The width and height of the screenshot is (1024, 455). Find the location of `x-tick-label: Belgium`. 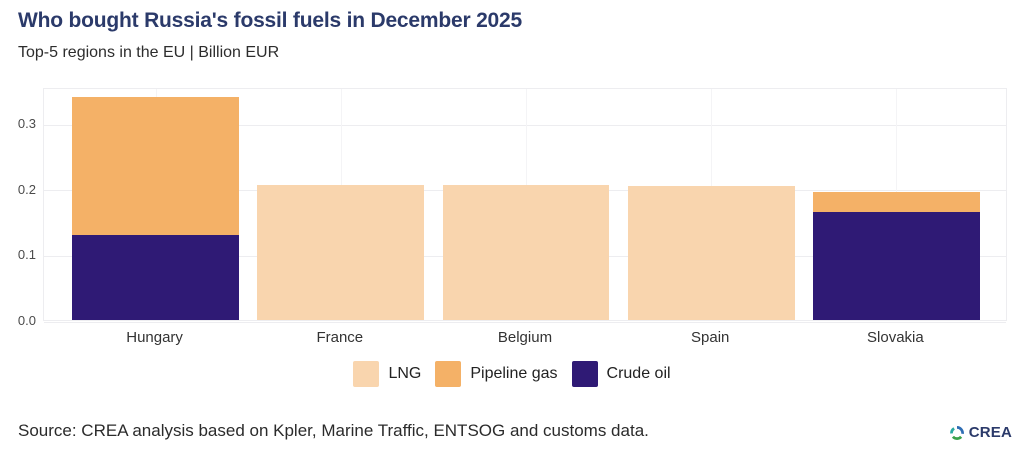

x-tick-label: Belgium is located at coordinates (525, 337).